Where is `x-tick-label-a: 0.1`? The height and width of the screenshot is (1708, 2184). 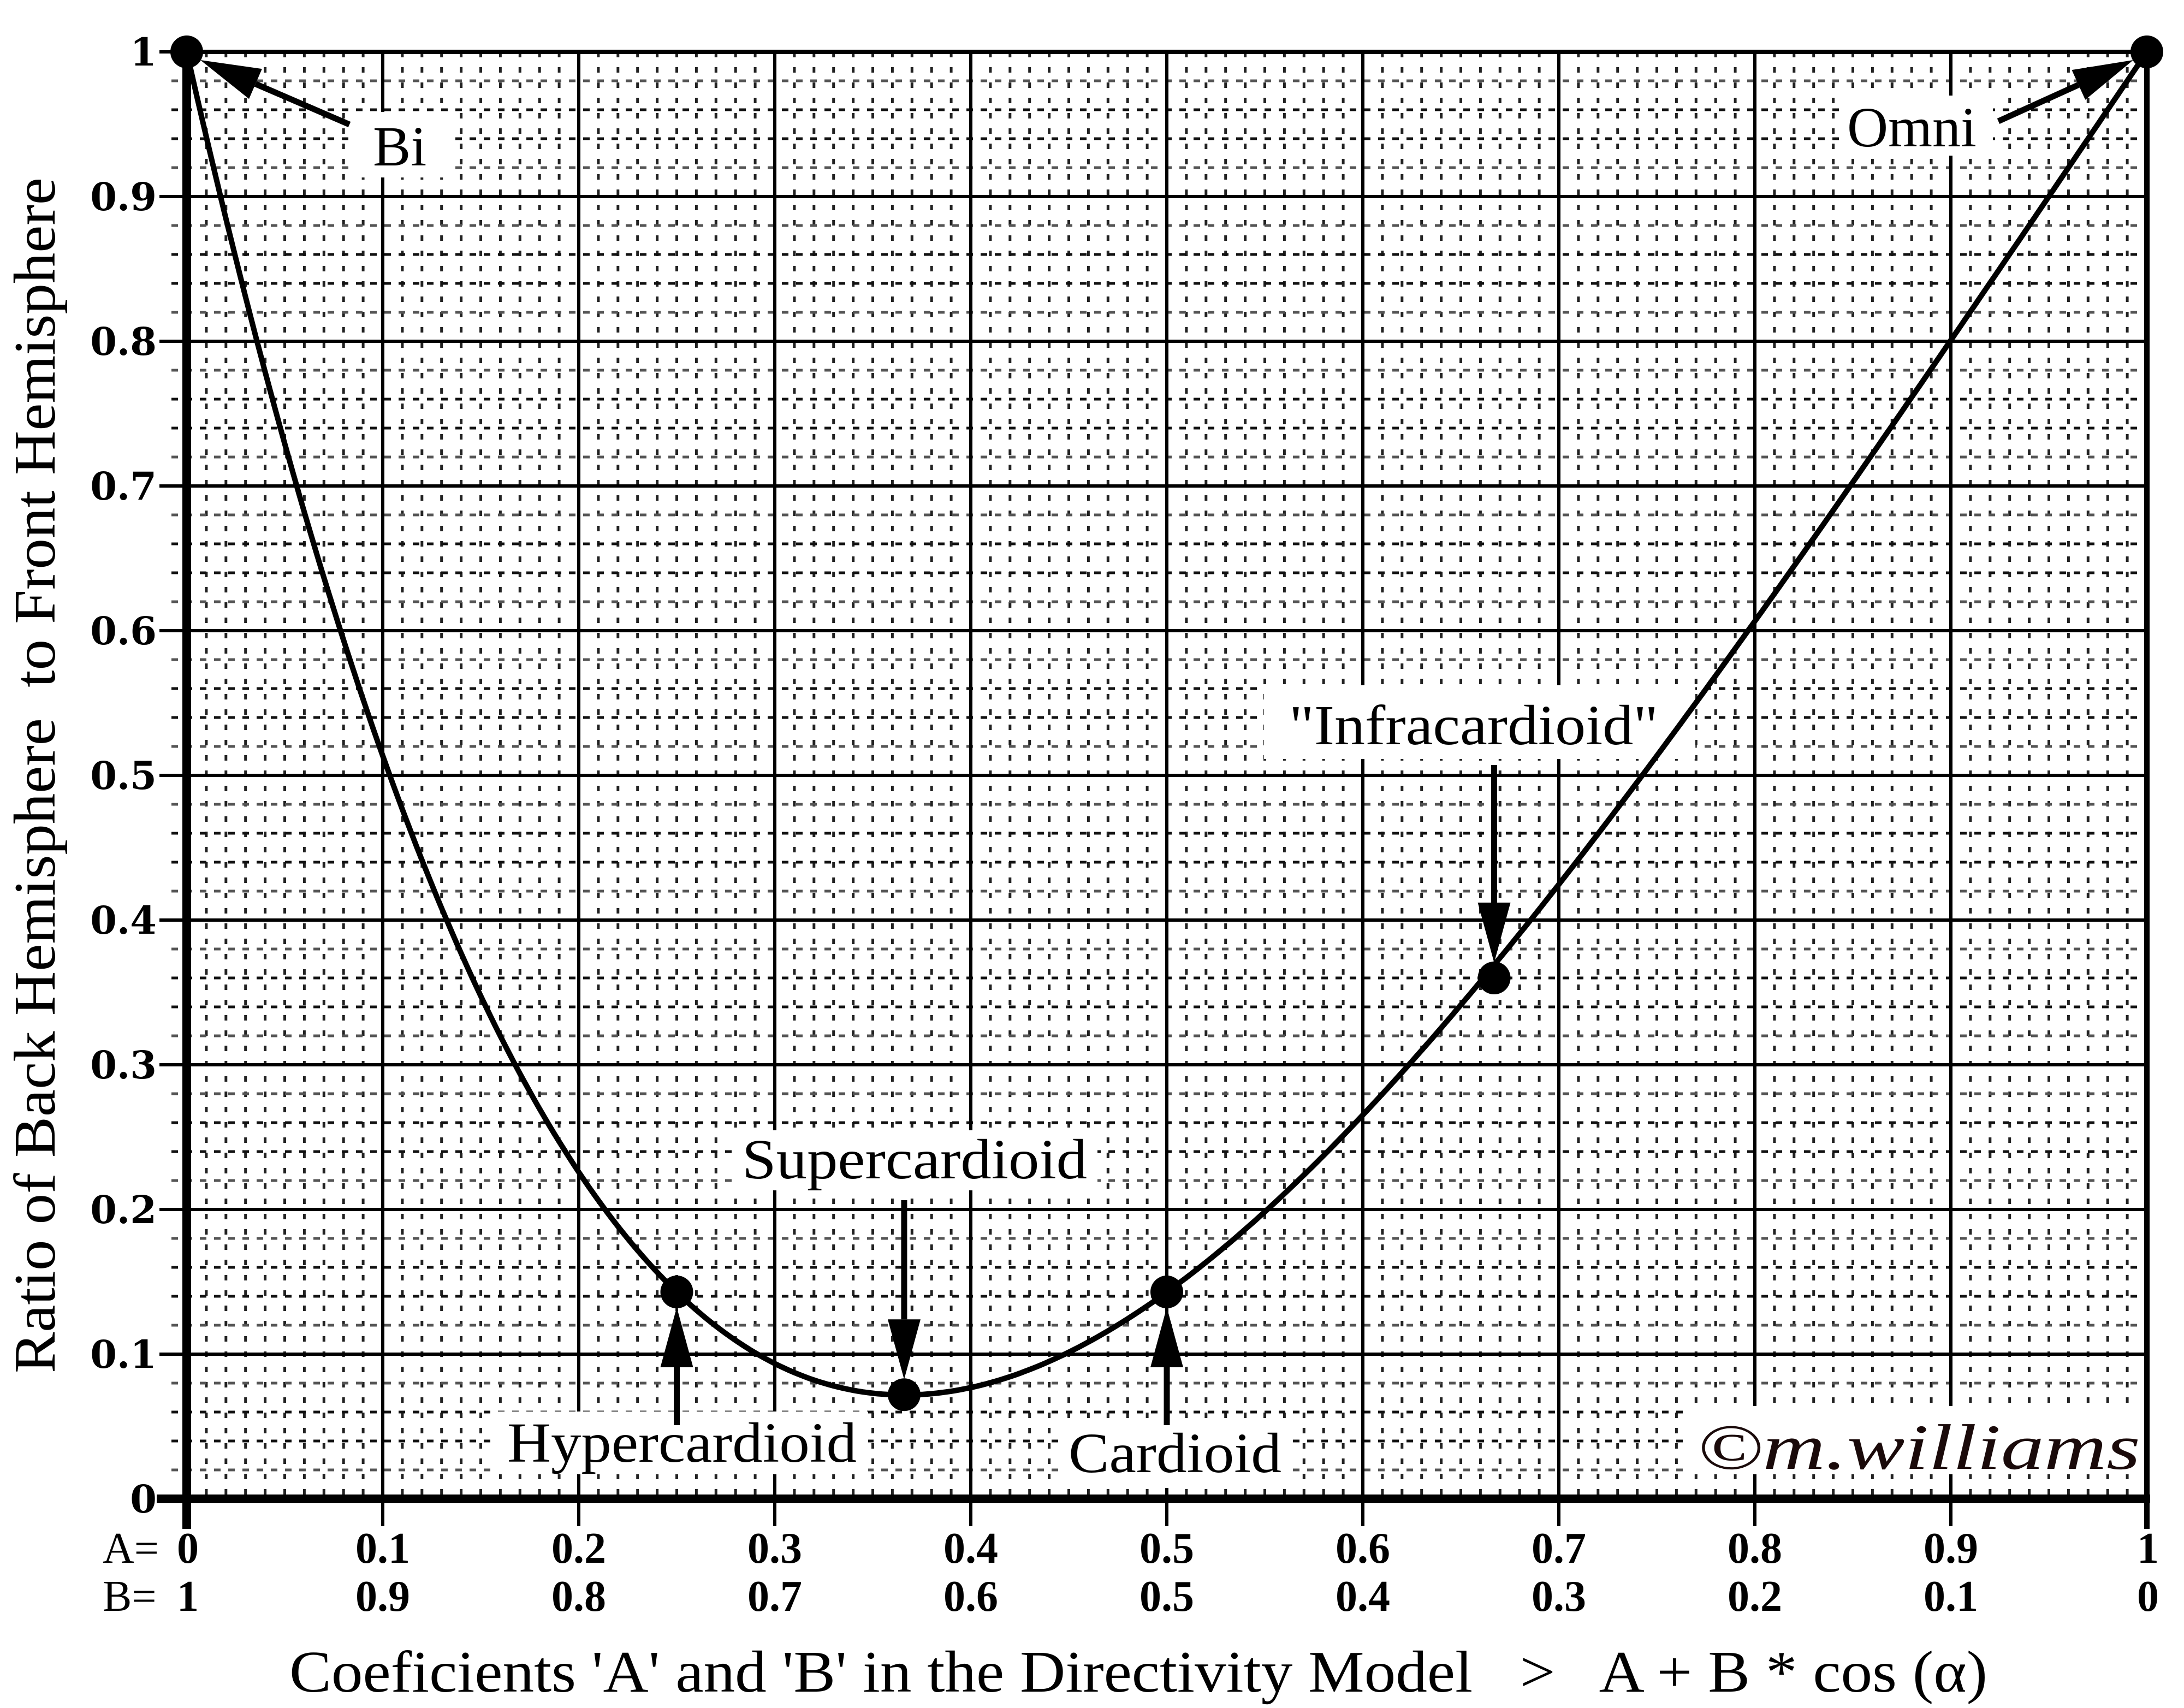
x-tick-label-a: 0.1 is located at coordinates (382, 1549).